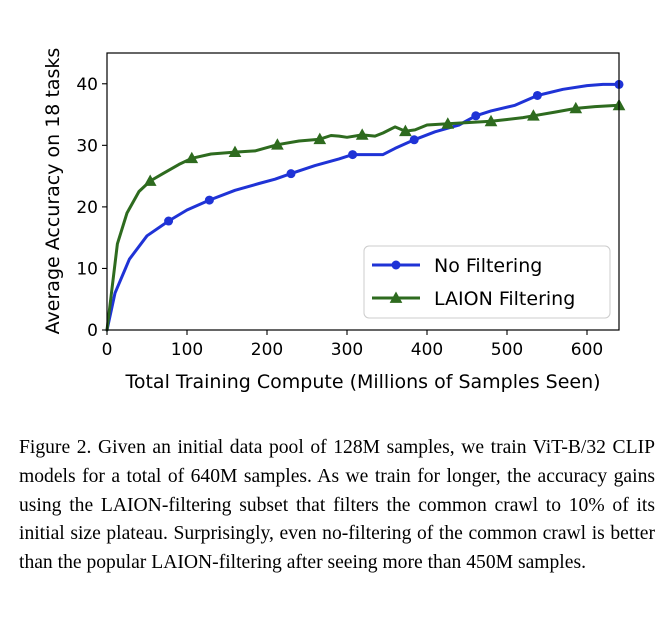  What do you see at coordinates (347, 350) in the screenshot?
I see `x-tick-label: 300` at bounding box center [347, 350].